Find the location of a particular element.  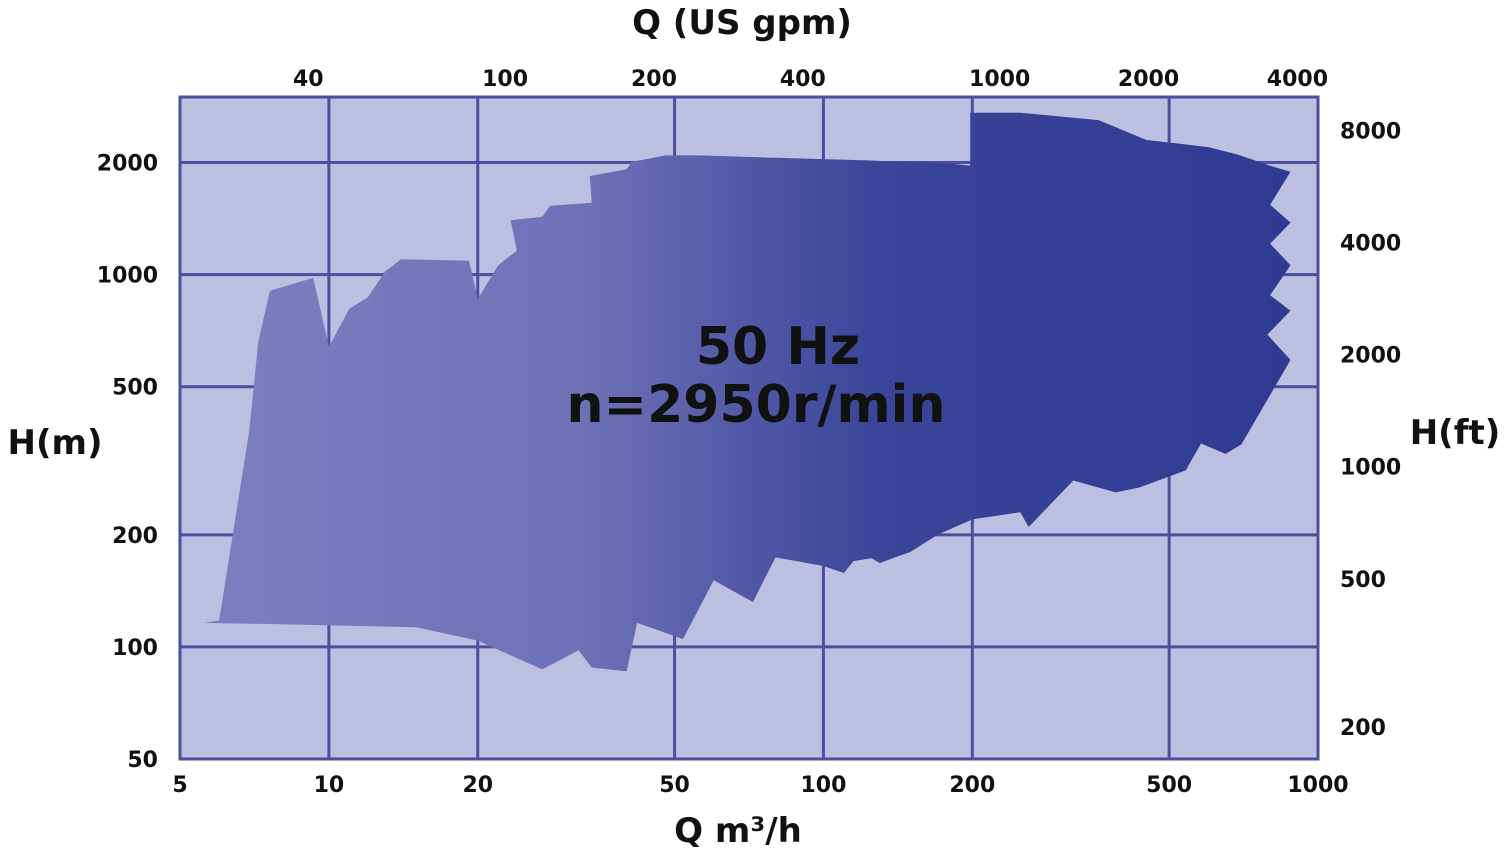

y-tick-label: 1000 is located at coordinates (127, 276).